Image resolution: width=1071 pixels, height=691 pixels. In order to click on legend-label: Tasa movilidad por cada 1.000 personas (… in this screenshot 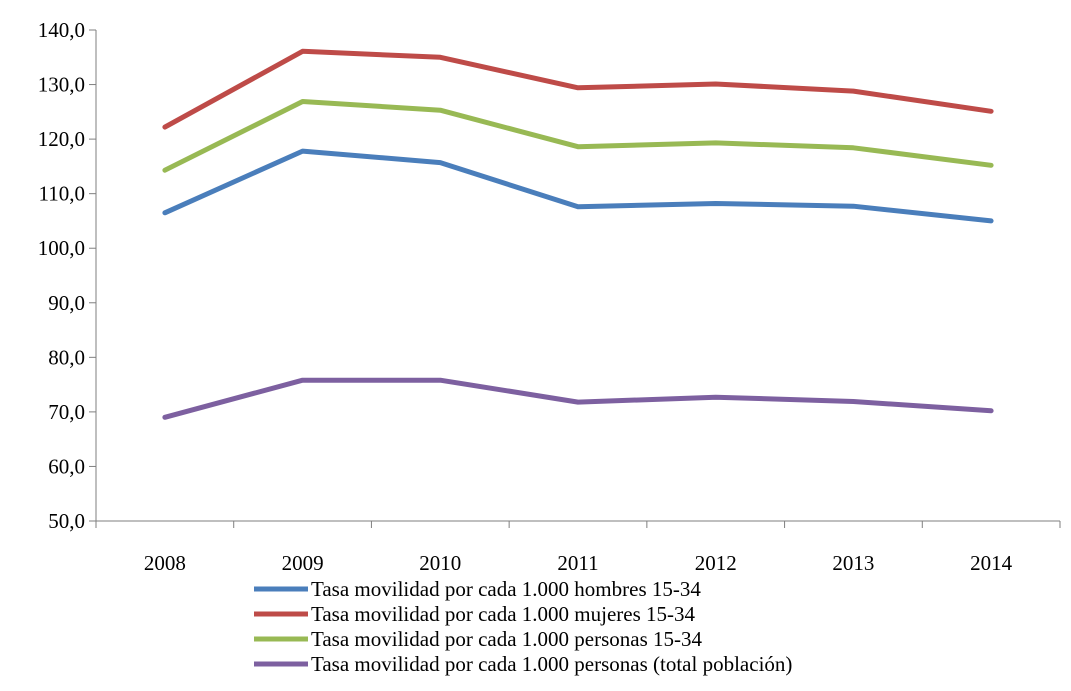, I will do `click(551, 664)`.